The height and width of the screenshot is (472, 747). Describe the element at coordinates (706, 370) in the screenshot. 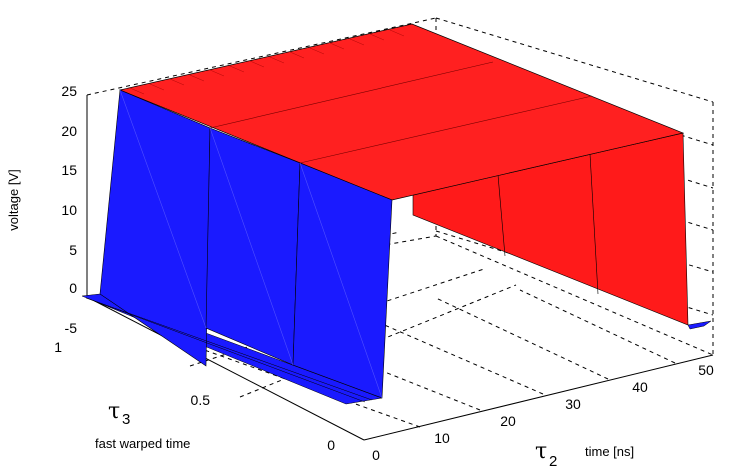

I see `tau2-tick-label: 50` at that location.